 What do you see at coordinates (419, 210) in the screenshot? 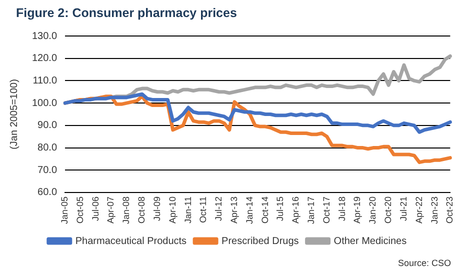
I see `x-tick-label: Apr-22` at bounding box center [419, 210].